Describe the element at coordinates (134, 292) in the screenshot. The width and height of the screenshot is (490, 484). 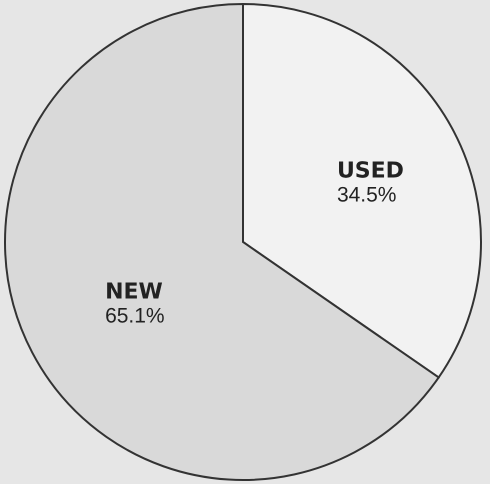
I see `slice-label: NEW` at that location.